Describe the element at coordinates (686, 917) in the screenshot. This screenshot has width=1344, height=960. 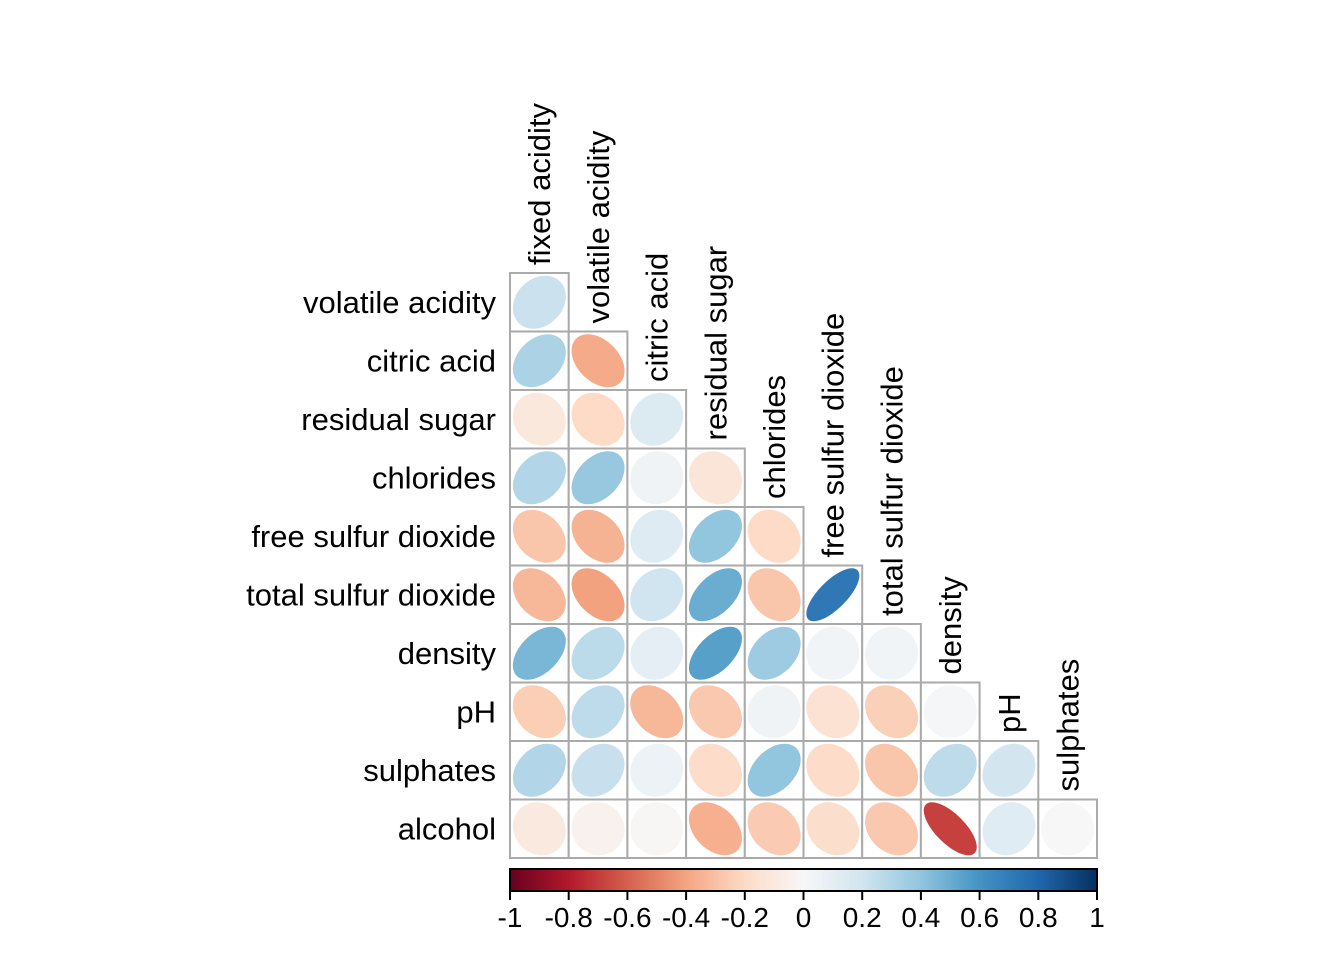
I see `colorbar-tick-label: -0.4` at that location.